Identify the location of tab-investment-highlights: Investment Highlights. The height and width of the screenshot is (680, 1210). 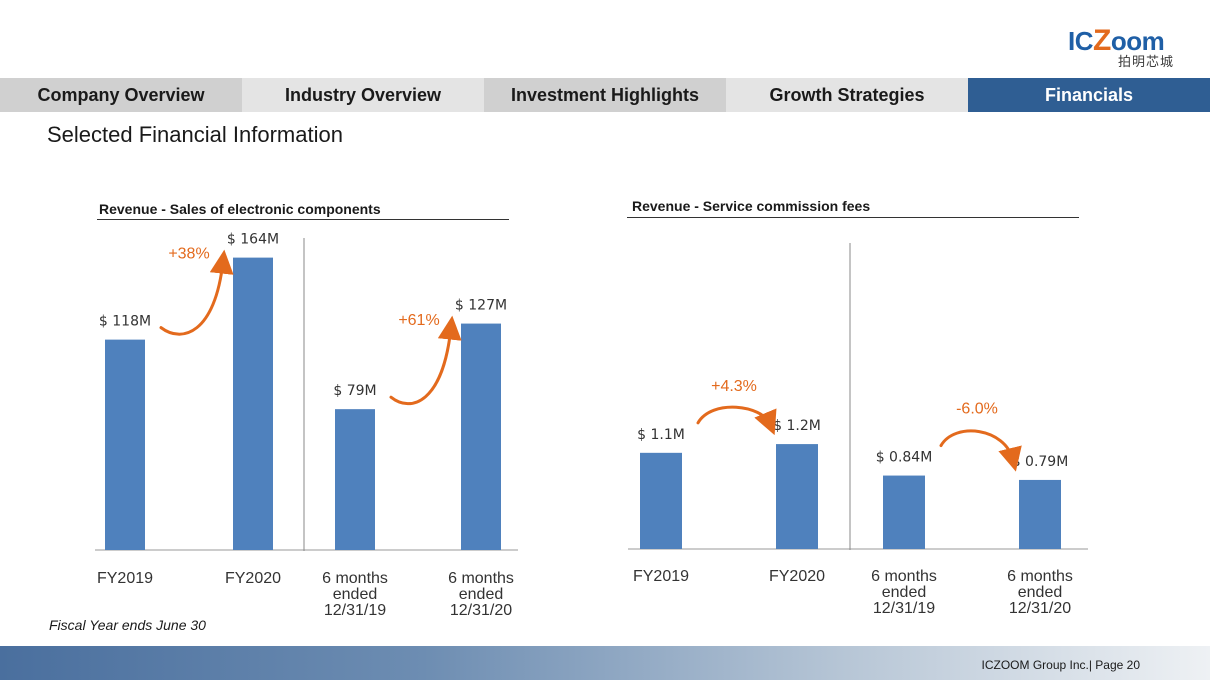
(605, 95).